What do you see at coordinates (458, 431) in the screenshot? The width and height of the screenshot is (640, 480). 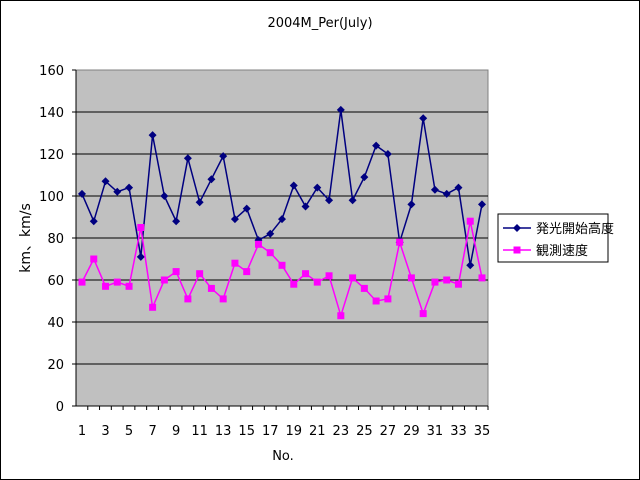 I see `x-tick-label: 33` at bounding box center [458, 431].